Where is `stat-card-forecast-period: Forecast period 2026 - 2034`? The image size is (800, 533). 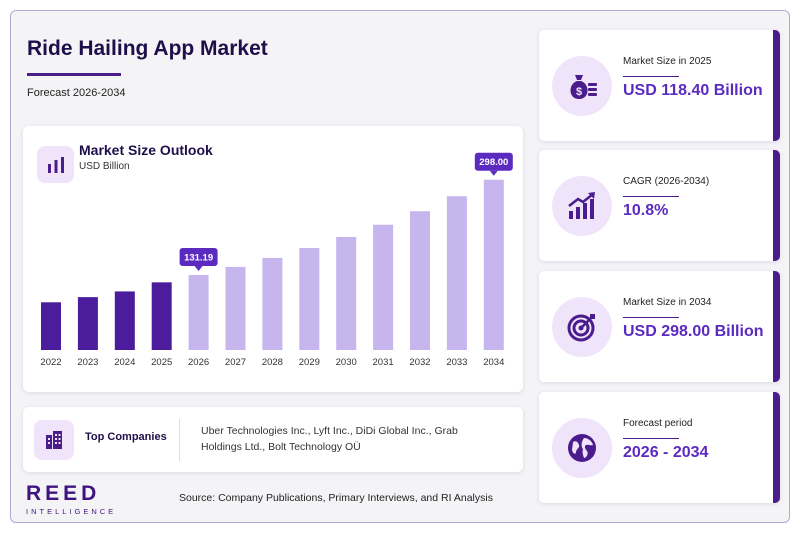
stat-card-forecast-period: Forecast period 2026 - 2034 is located at coordinates (659, 447).